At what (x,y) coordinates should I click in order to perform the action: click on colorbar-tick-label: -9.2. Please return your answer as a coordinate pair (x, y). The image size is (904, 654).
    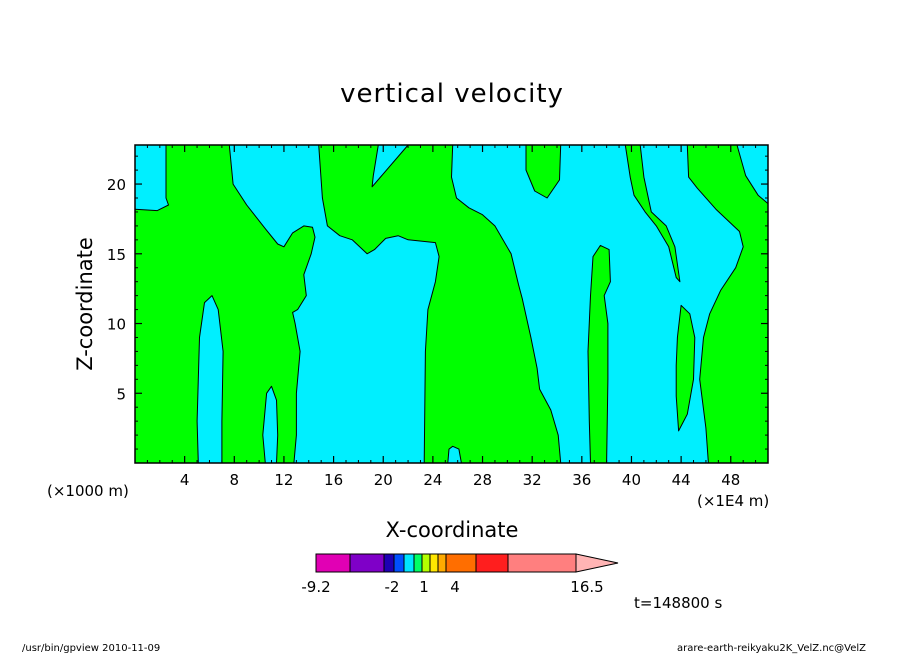
    Looking at the image, I should click on (315, 587).